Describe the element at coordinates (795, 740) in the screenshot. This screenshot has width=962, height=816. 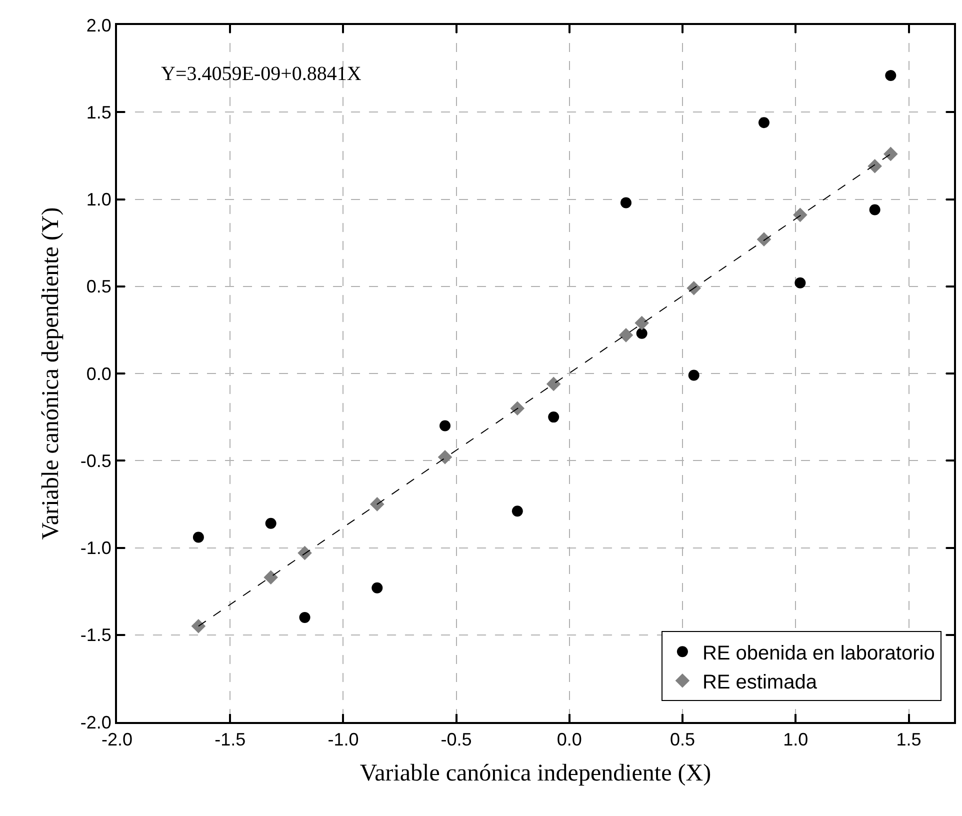
I see `x-tick-label: 1.0` at that location.